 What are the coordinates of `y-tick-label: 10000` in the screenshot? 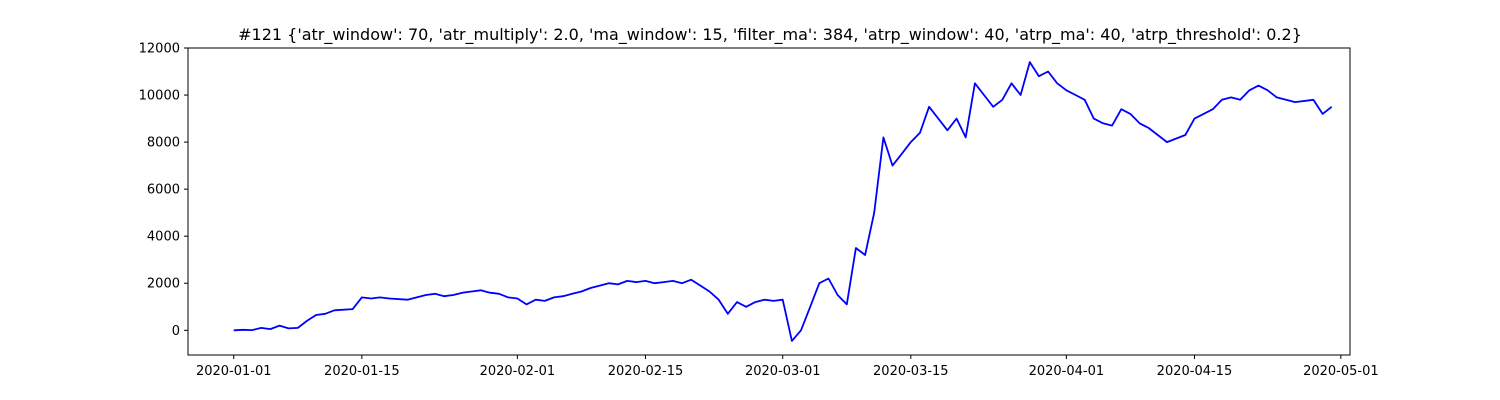 It's located at (159, 96).